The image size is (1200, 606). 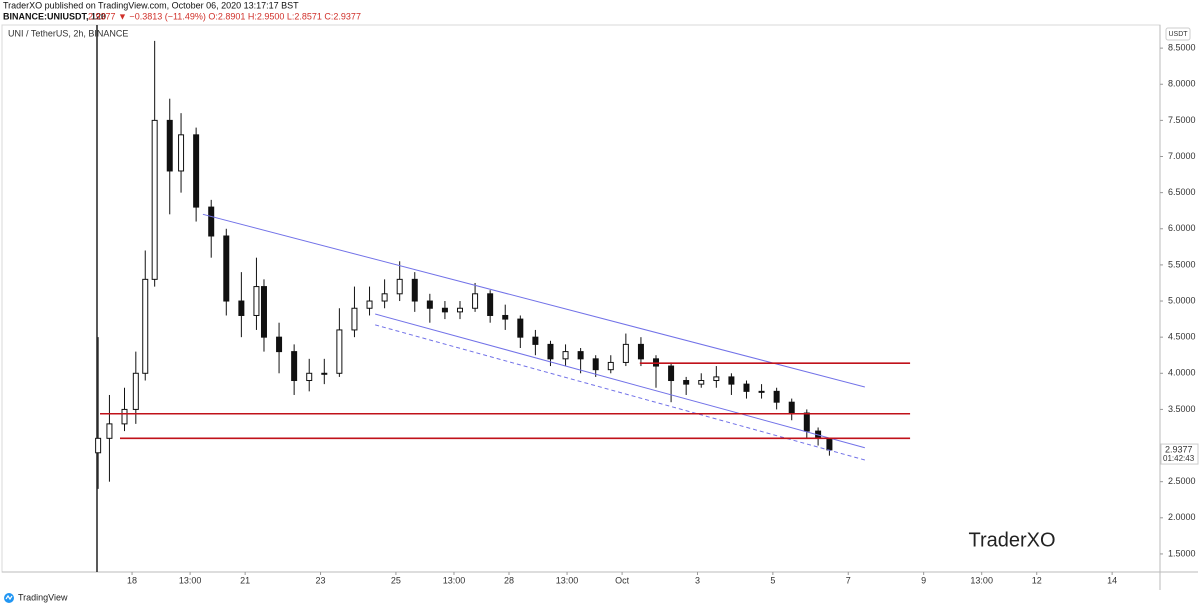 What do you see at coordinates (1182, 120) in the screenshot?
I see `y-tick-label: 7.5000` at bounding box center [1182, 120].